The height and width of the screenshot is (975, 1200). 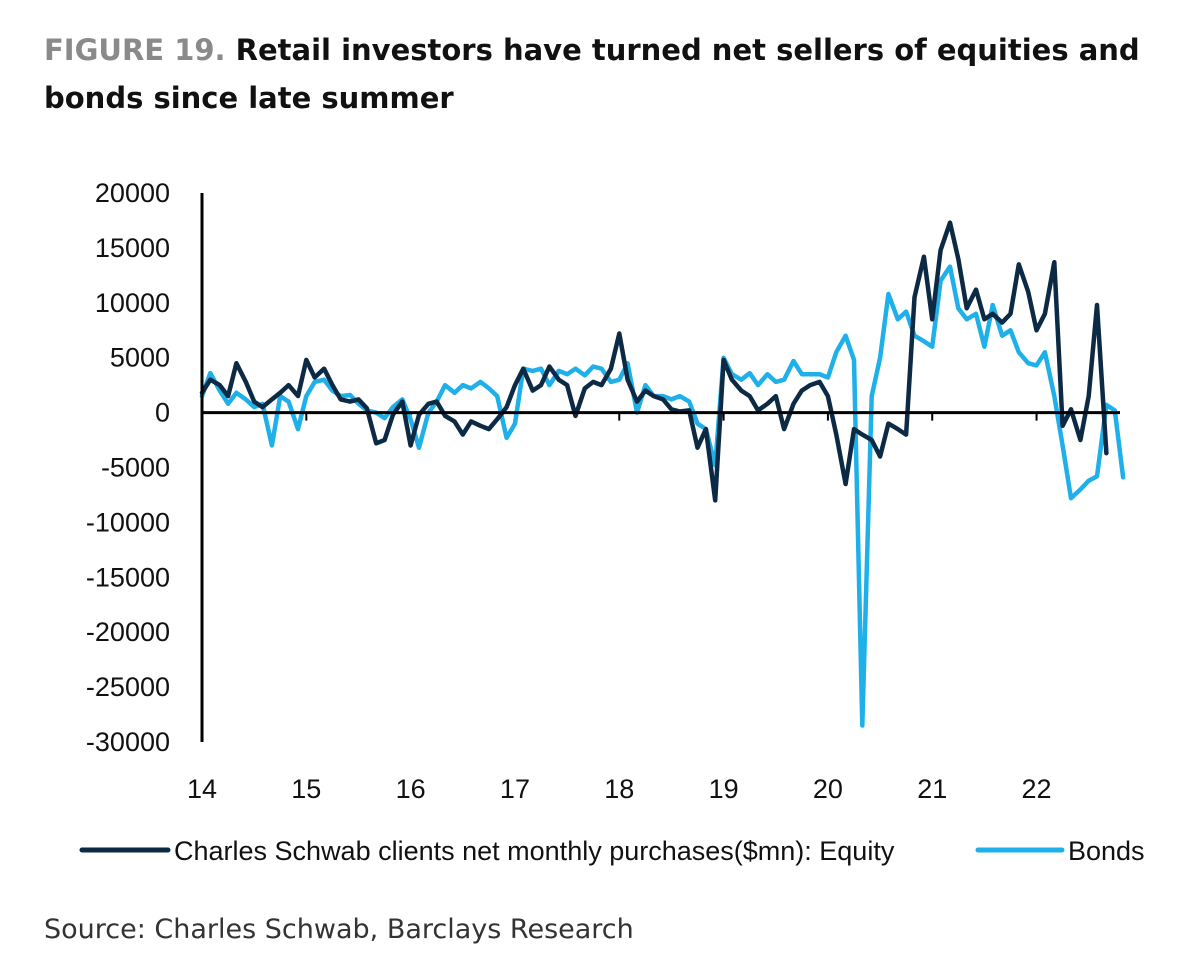 I want to click on y-tick-label: -15000, so click(x=128, y=577).